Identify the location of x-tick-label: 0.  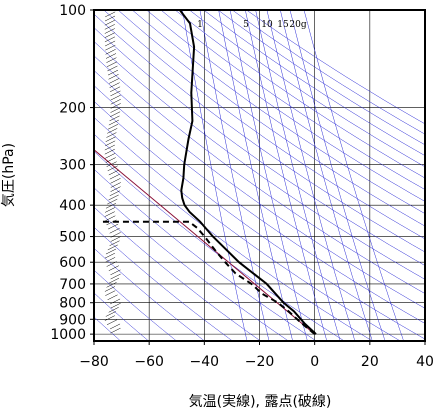
(314, 362).